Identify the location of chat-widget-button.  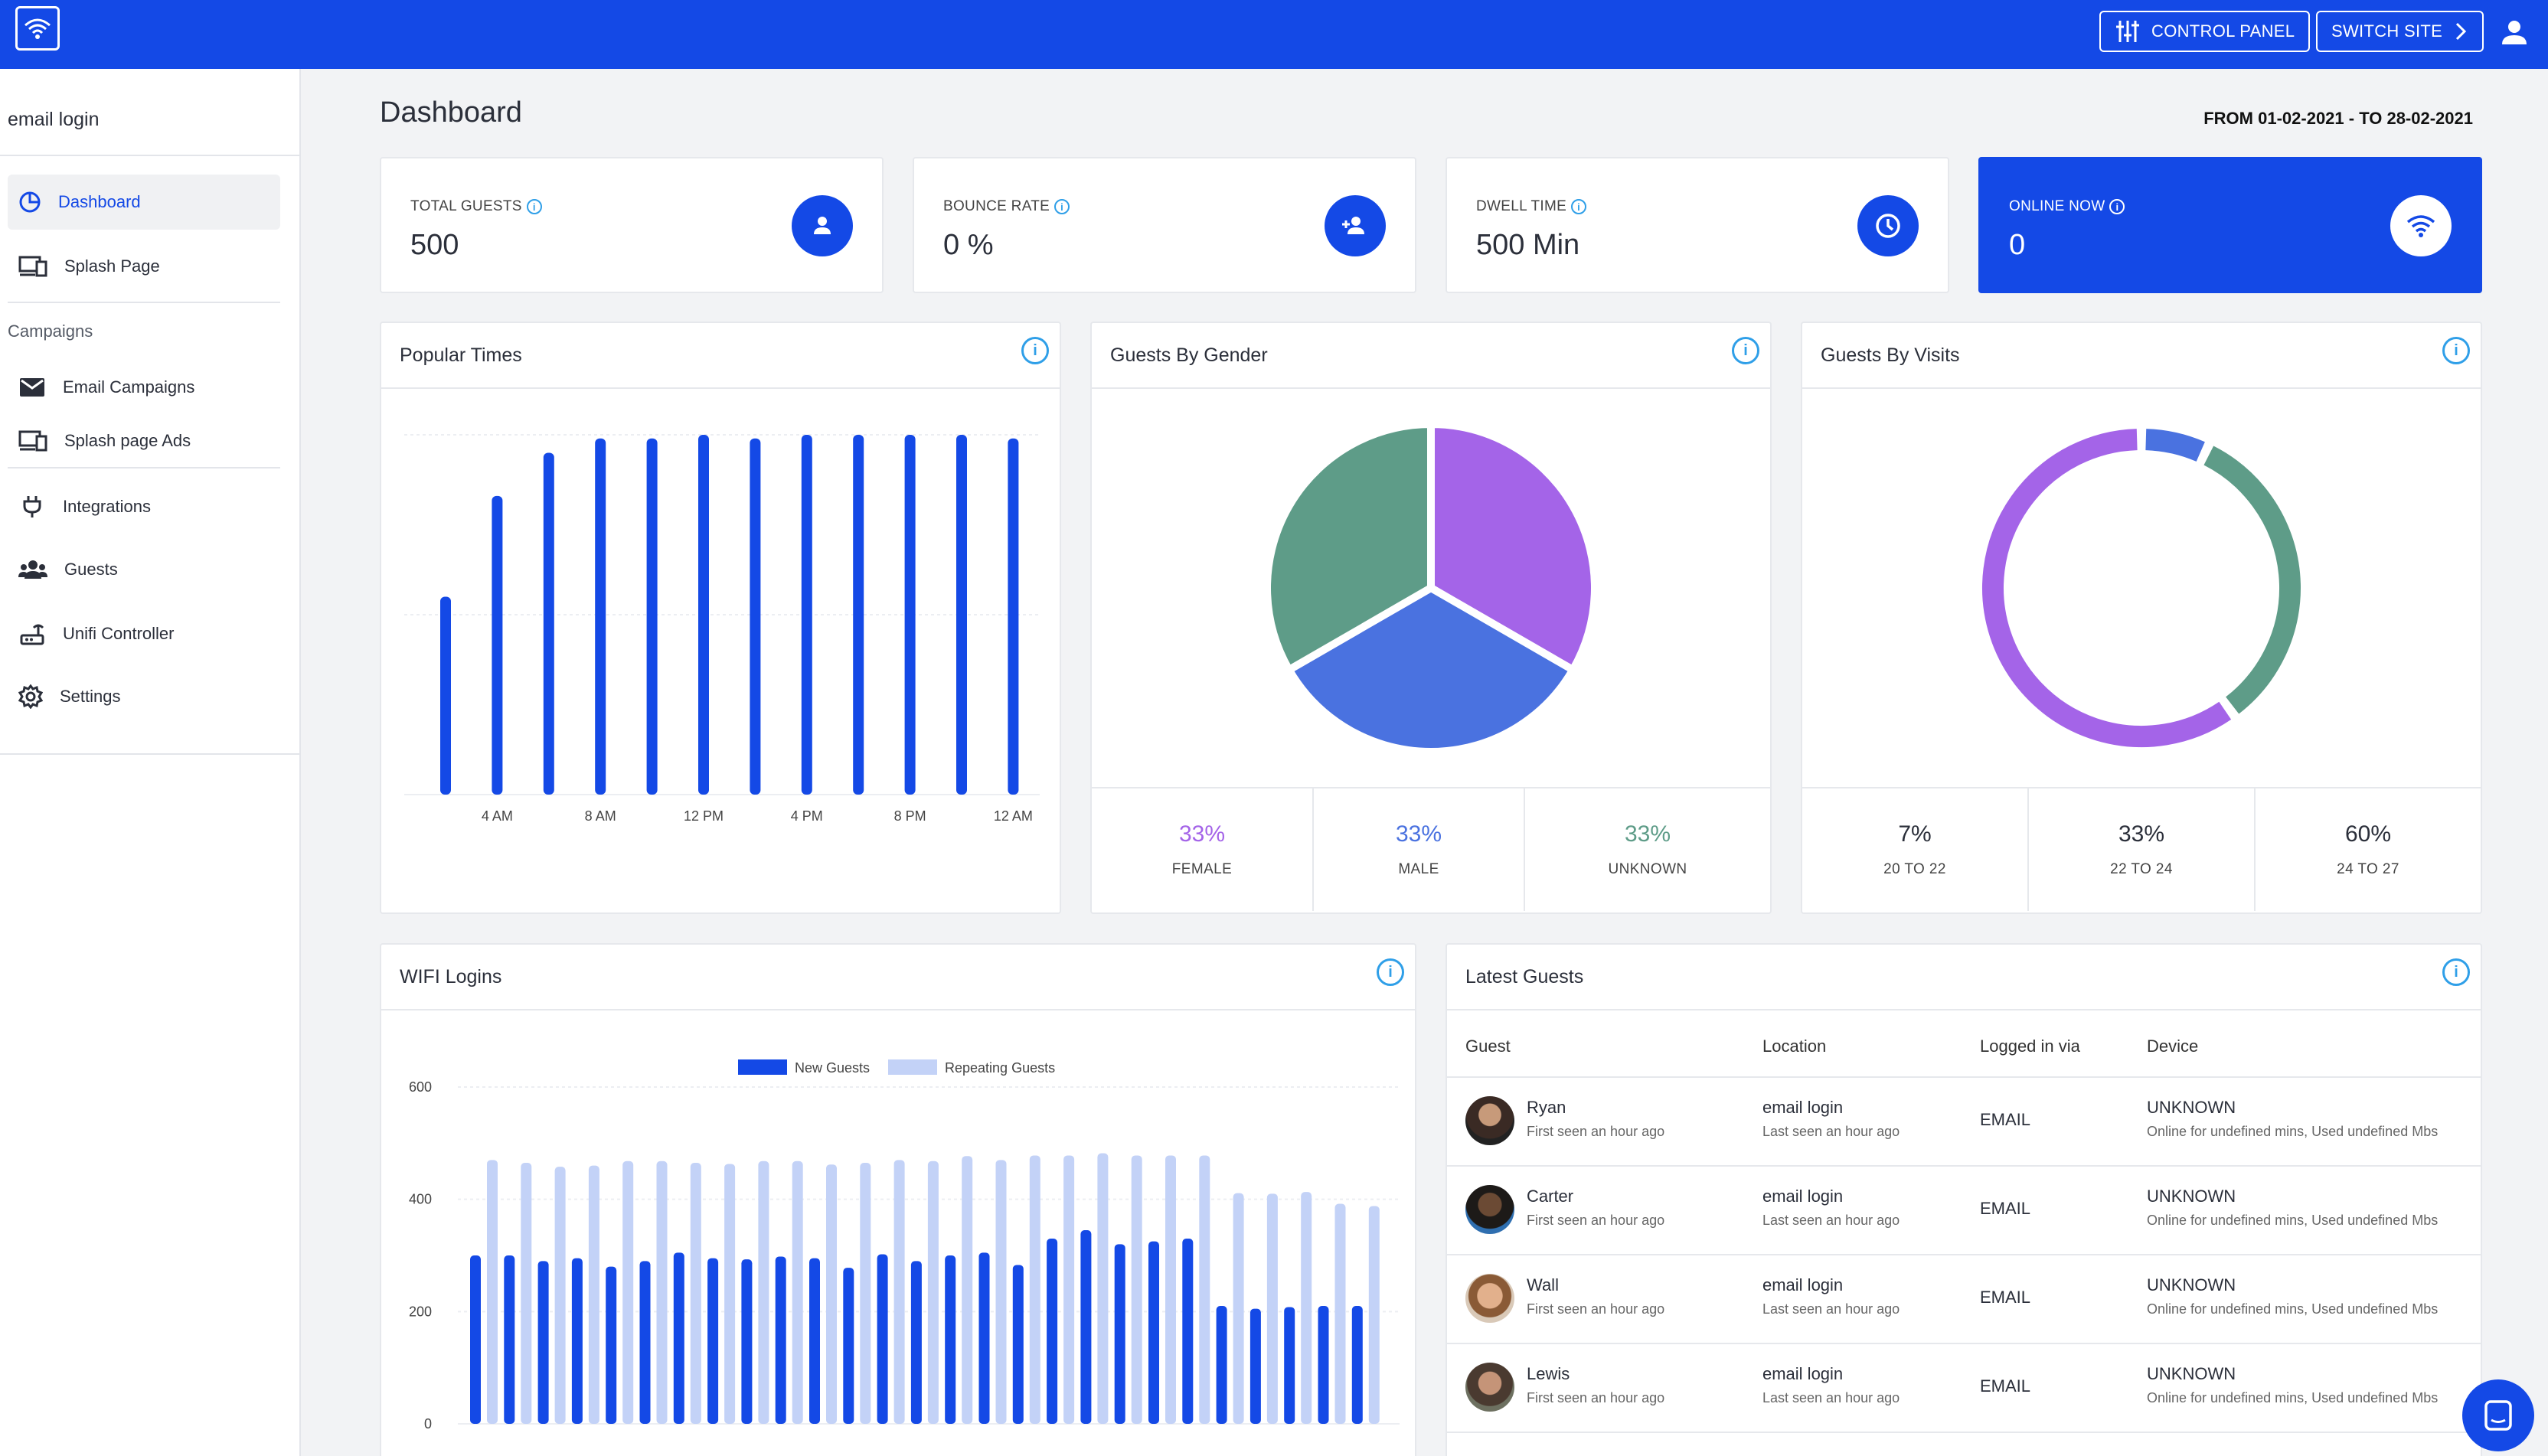
(2498, 1415).